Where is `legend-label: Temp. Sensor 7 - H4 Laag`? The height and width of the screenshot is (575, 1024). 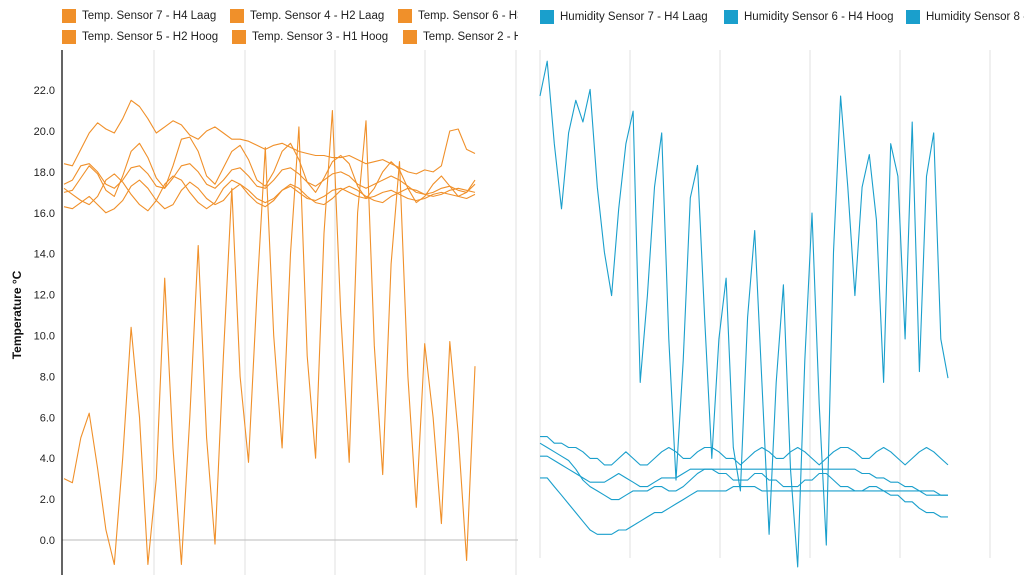
legend-label: Temp. Sensor 7 - H4 Laag is located at coordinates (149, 16).